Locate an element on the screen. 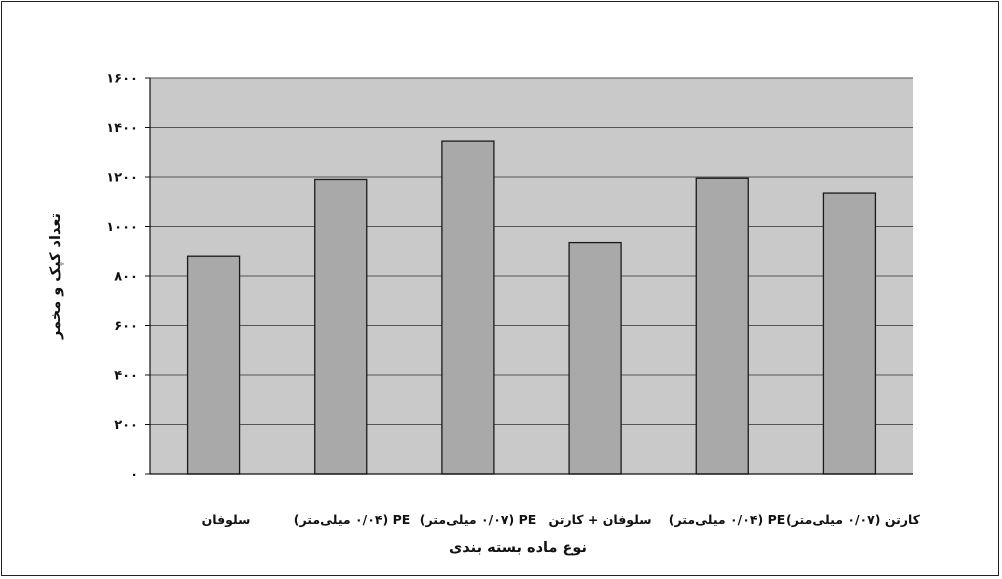 The height and width of the screenshot is (579, 1002). y-tick-label: ۶۰۰ is located at coordinates (126, 326).